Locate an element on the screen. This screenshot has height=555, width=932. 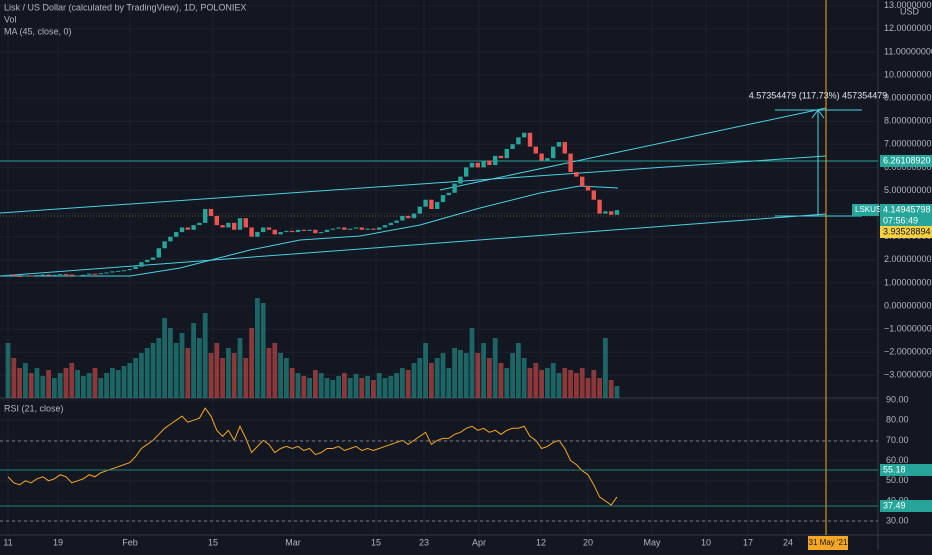
rsi-value-label: 37.49 is located at coordinates (894, 505).